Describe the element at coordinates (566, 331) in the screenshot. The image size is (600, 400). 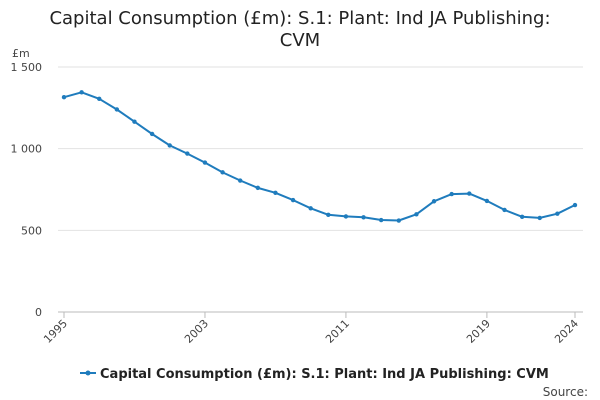
I see `x-tick-label: 2024` at that location.